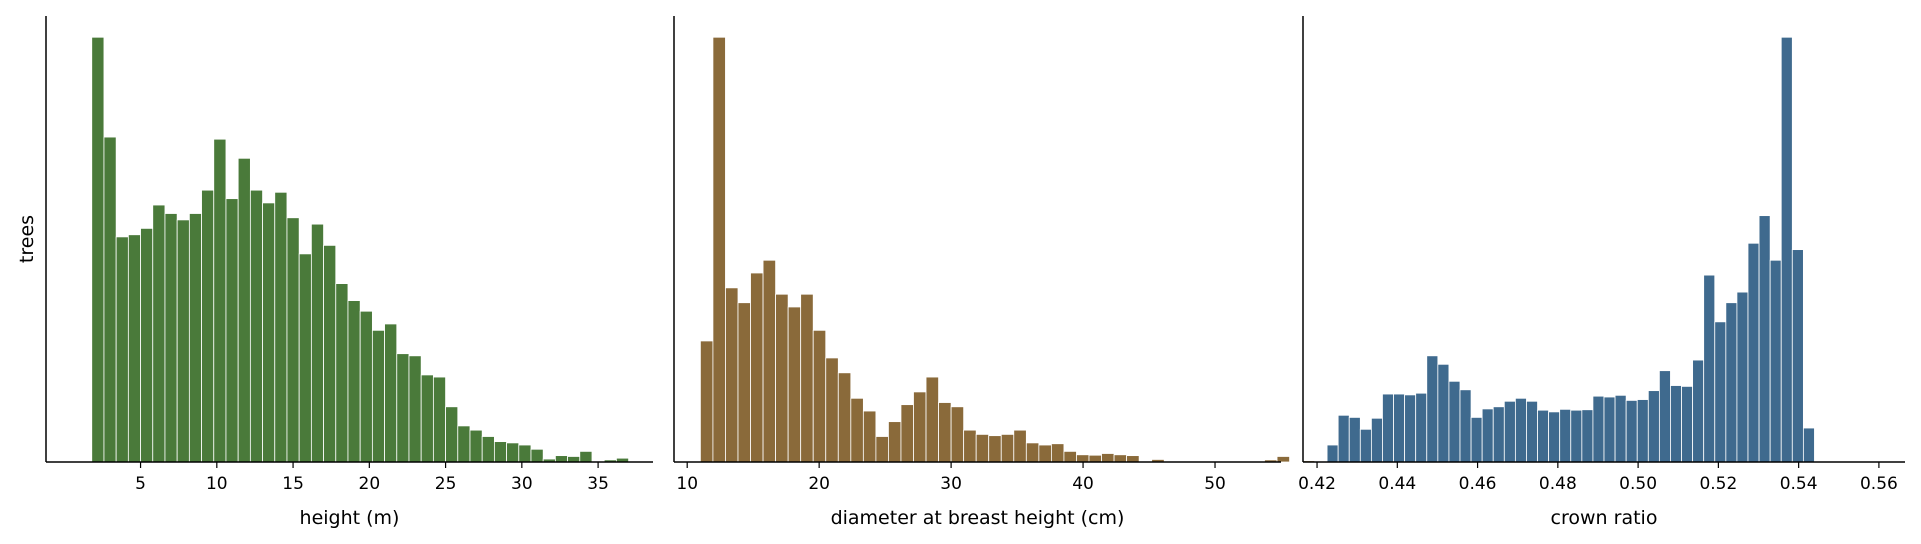 The width and height of the screenshot is (1921, 544). What do you see at coordinates (293, 484) in the screenshot?
I see `x-tick-label: 15` at bounding box center [293, 484].